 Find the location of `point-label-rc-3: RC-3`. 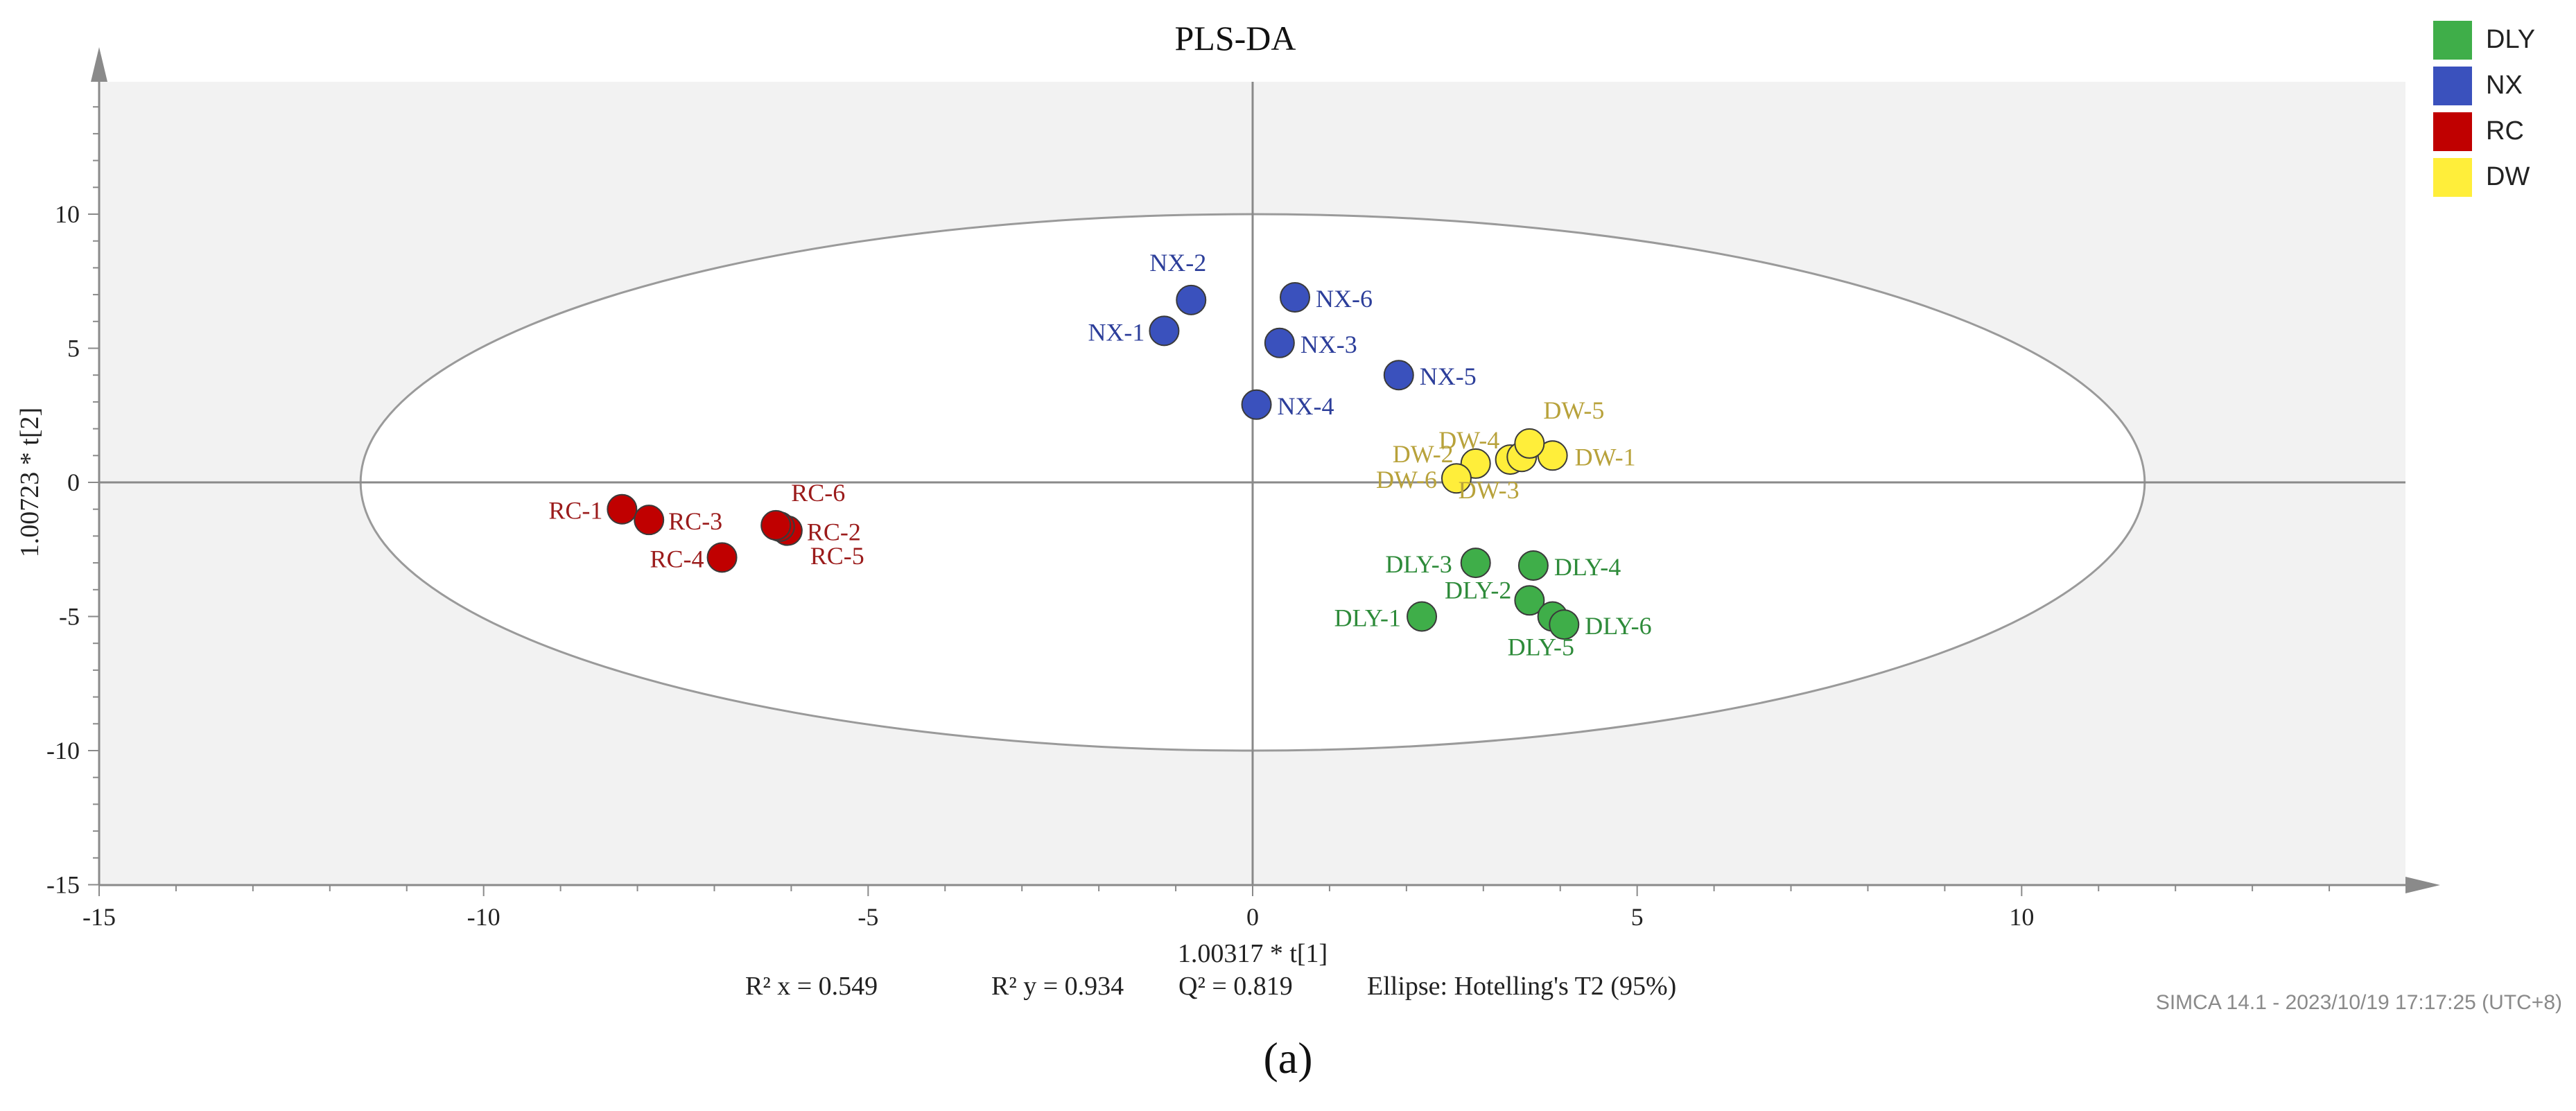

point-label-rc-3: RC-3 is located at coordinates (695, 521).